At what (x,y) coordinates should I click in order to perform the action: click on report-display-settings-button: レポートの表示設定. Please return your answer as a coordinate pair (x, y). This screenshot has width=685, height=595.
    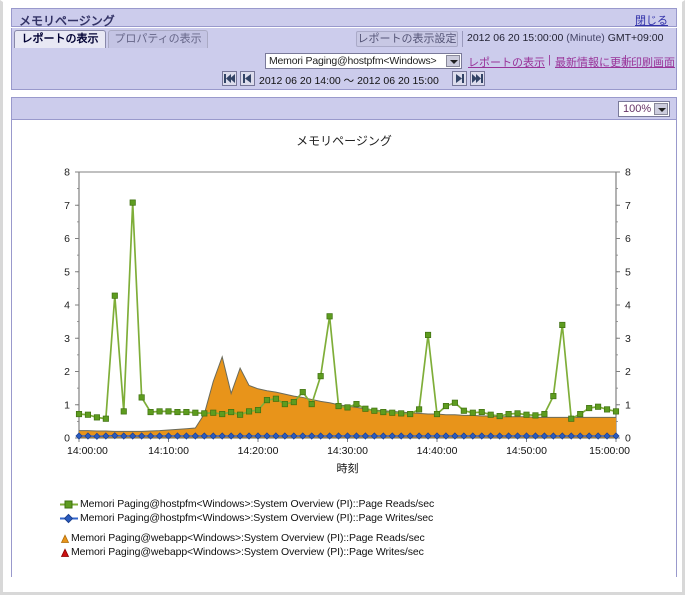
    Looking at the image, I should click on (407, 39).